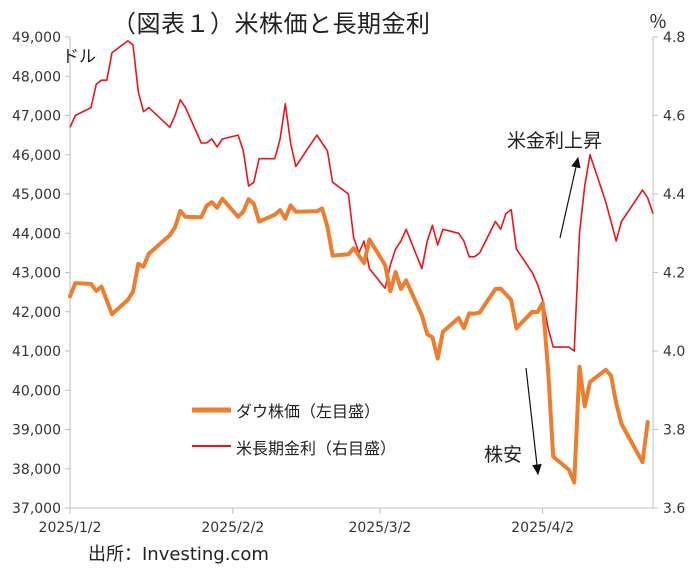 The image size is (700, 569). Describe the element at coordinates (533, 421) in the screenshot. I see `arrow-stocks-down` at that location.